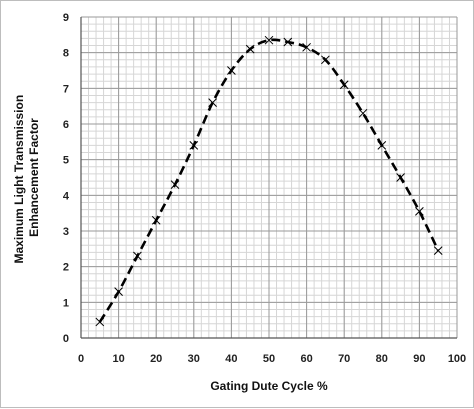 This screenshot has height=409, width=474. Describe the element at coordinates (118, 359) in the screenshot. I see `x-tick-label: 10` at that location.